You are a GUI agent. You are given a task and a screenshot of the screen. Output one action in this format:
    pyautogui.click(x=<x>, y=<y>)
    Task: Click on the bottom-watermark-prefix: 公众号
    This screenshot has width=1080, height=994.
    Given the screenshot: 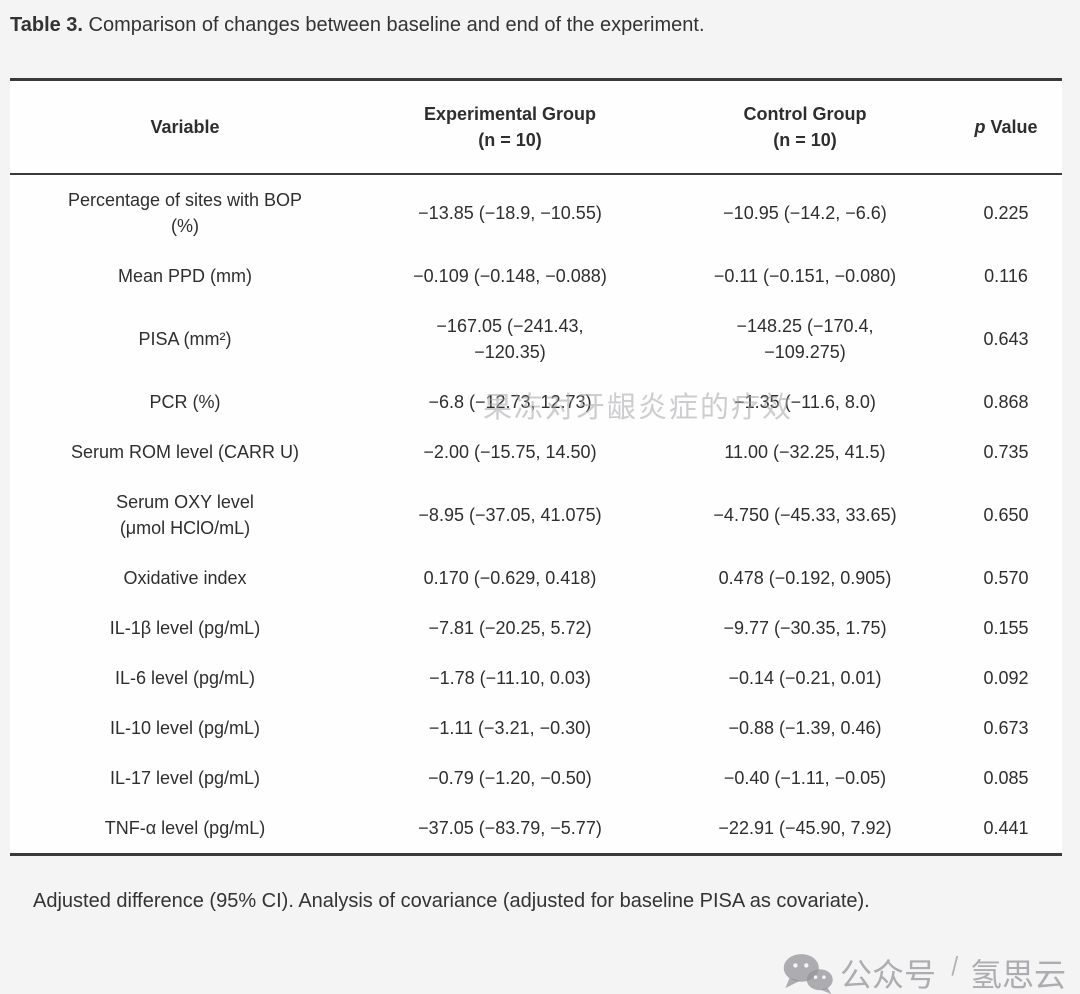 What is the action you would take?
    pyautogui.click(x=888, y=975)
    